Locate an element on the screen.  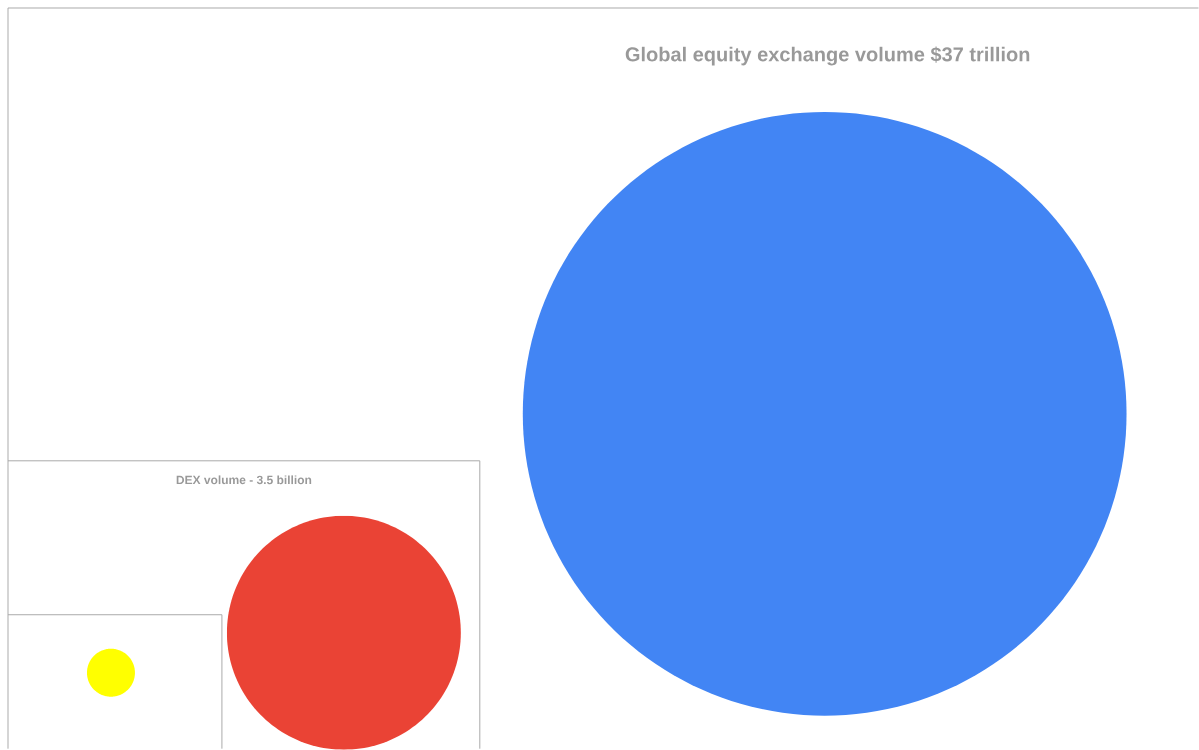
chart-title: DEX volume - 3.5 billion is located at coordinates (244, 480).